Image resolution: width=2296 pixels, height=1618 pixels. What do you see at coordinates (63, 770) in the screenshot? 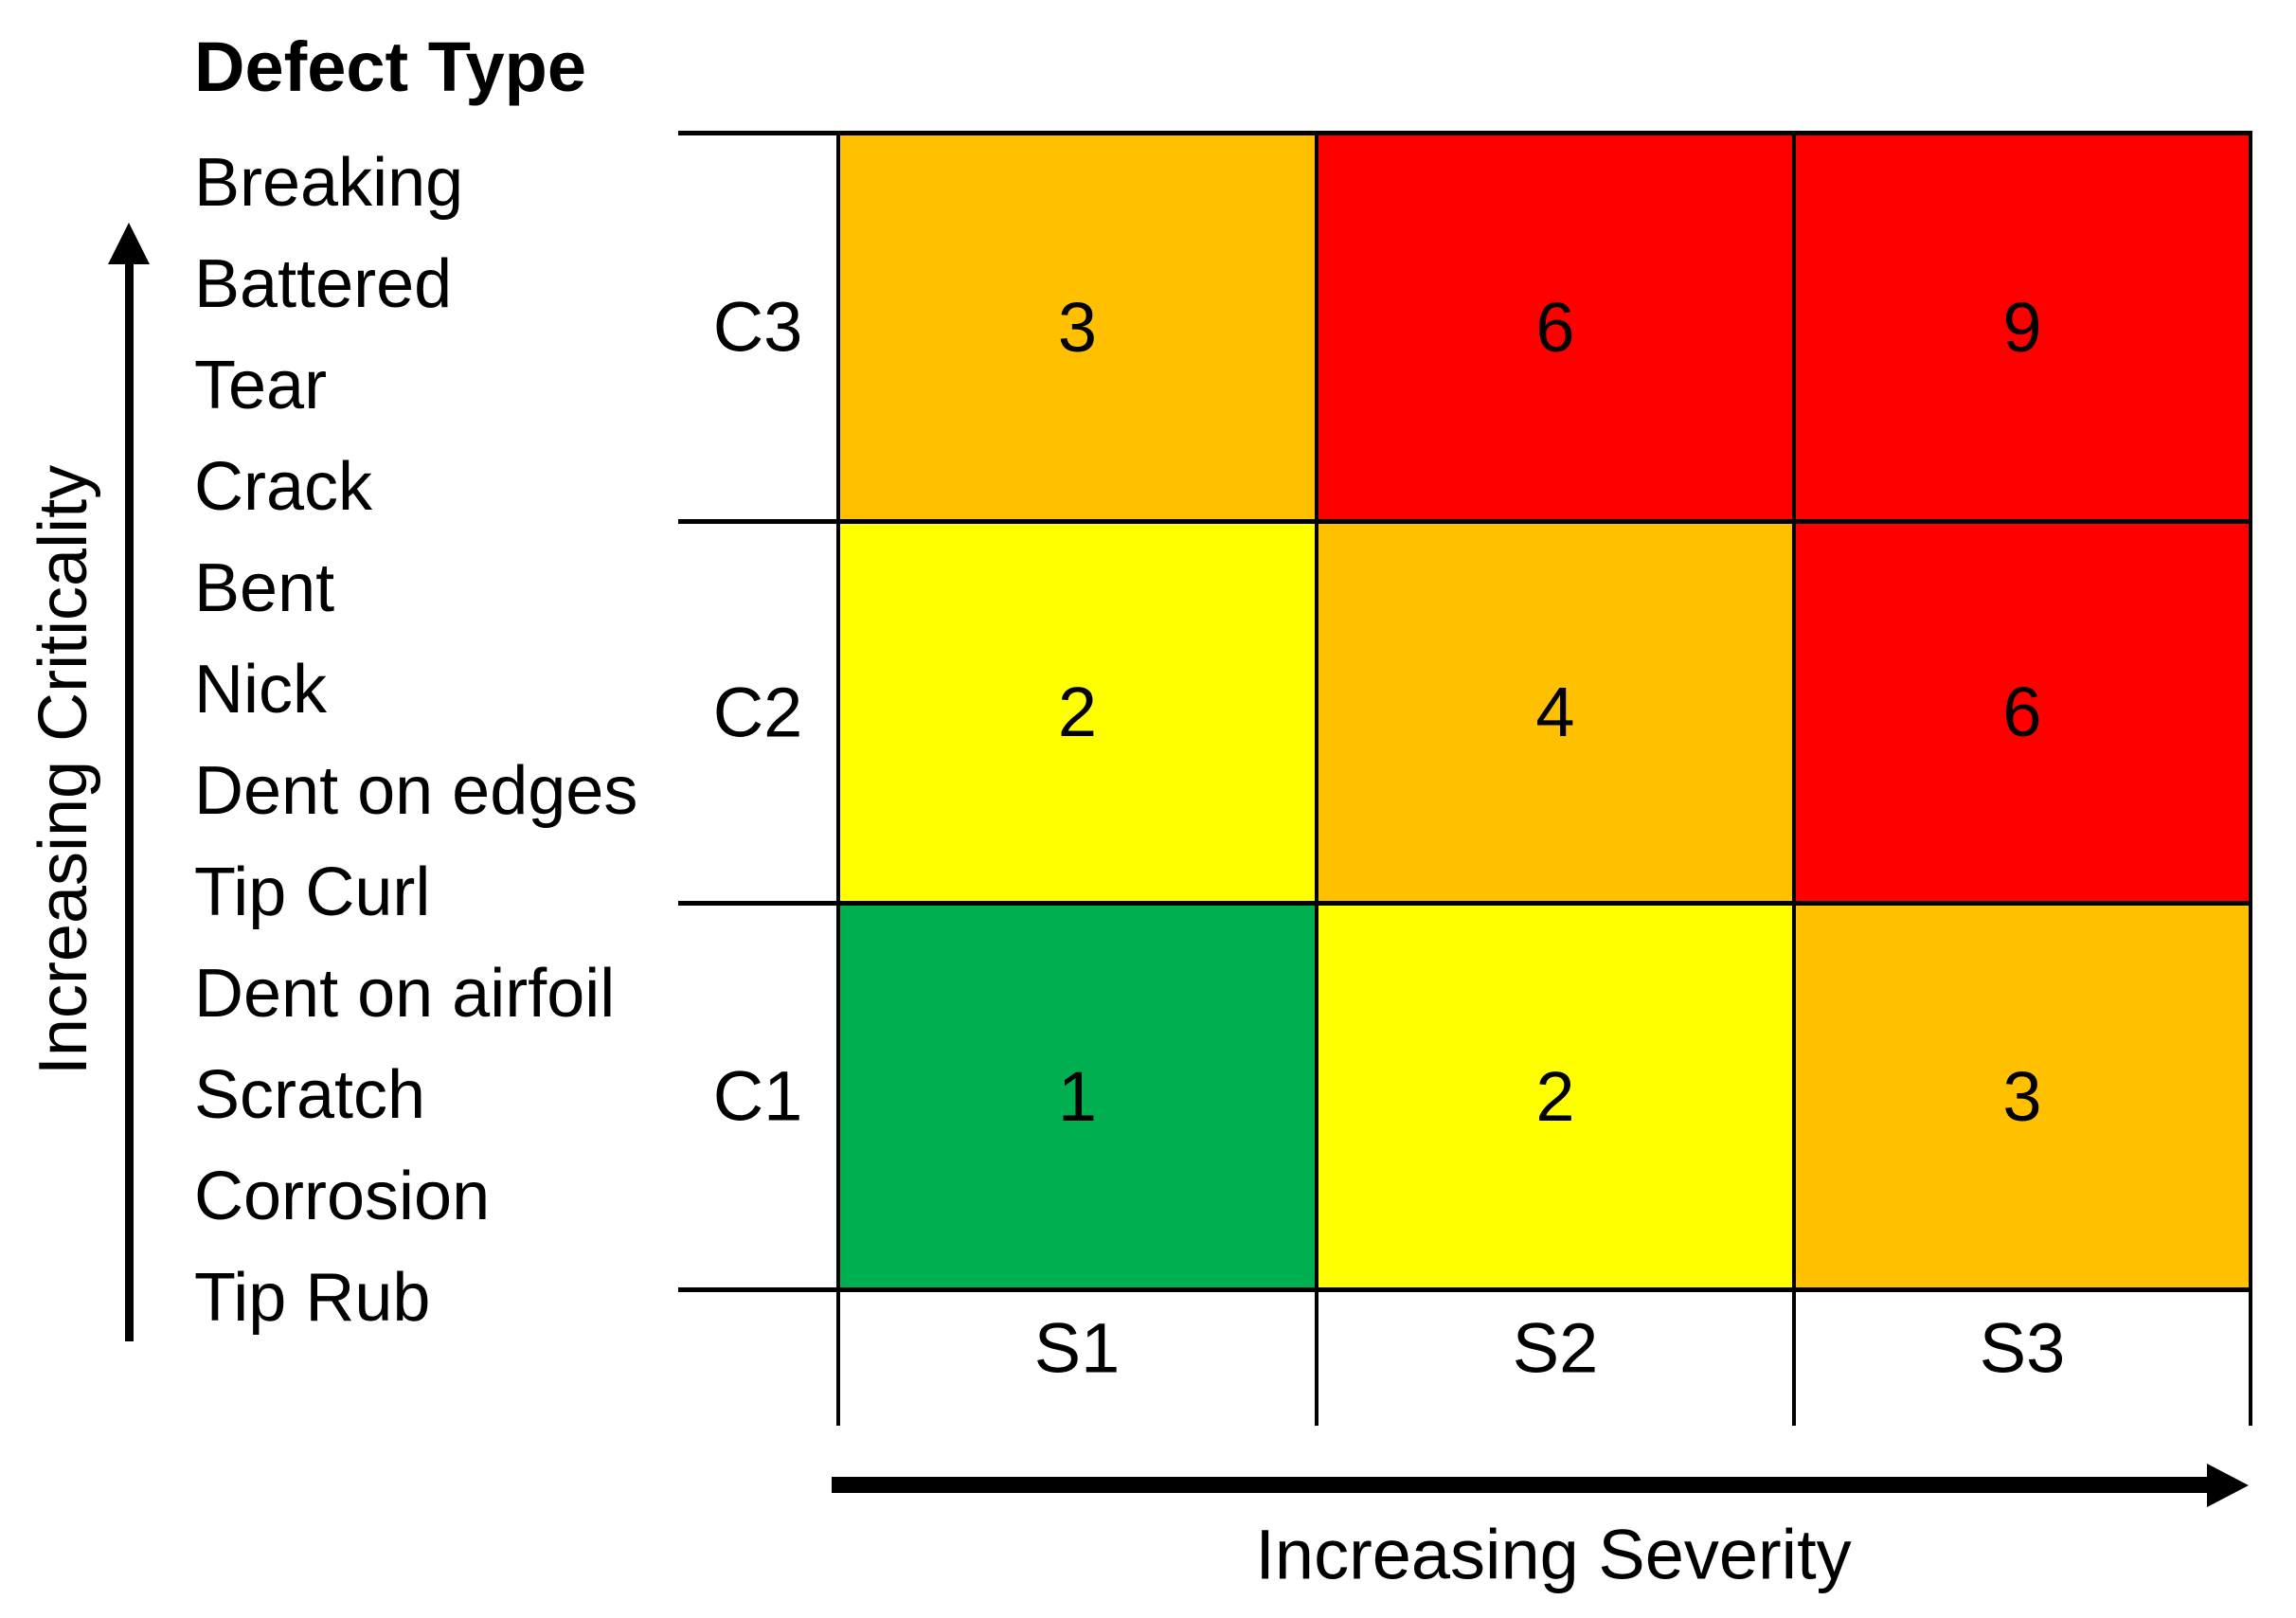
I see `criticality-axis-label: Increasing Criticality` at bounding box center [63, 770].